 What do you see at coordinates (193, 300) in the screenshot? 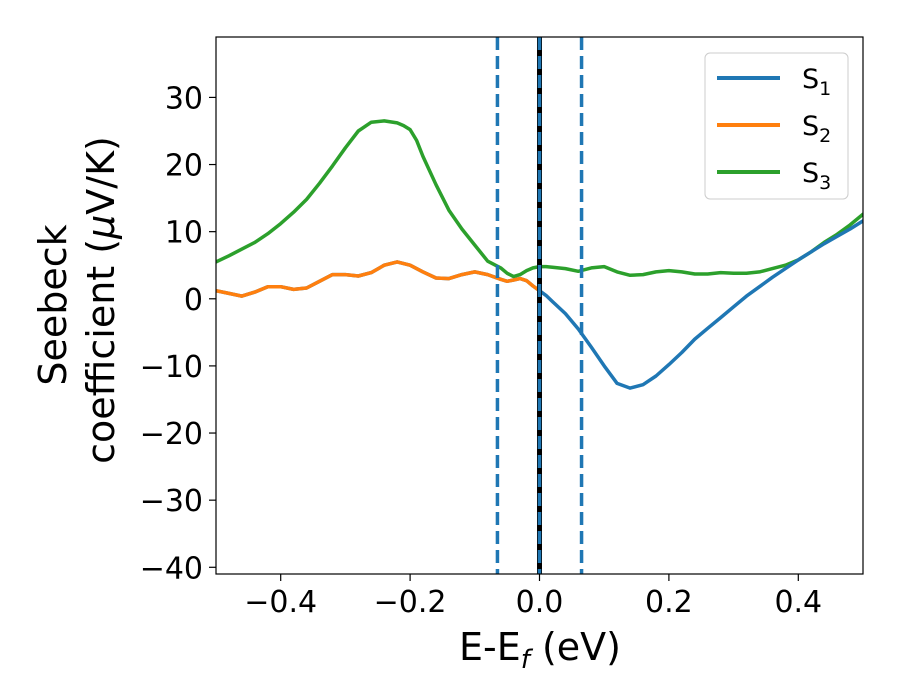
I see `y-tick-label: 0` at bounding box center [193, 300].